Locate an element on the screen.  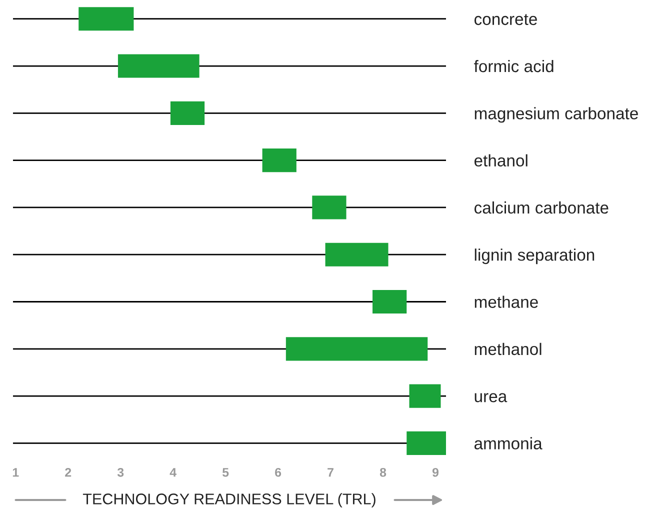
y-tick-label: urea is located at coordinates (491, 397).